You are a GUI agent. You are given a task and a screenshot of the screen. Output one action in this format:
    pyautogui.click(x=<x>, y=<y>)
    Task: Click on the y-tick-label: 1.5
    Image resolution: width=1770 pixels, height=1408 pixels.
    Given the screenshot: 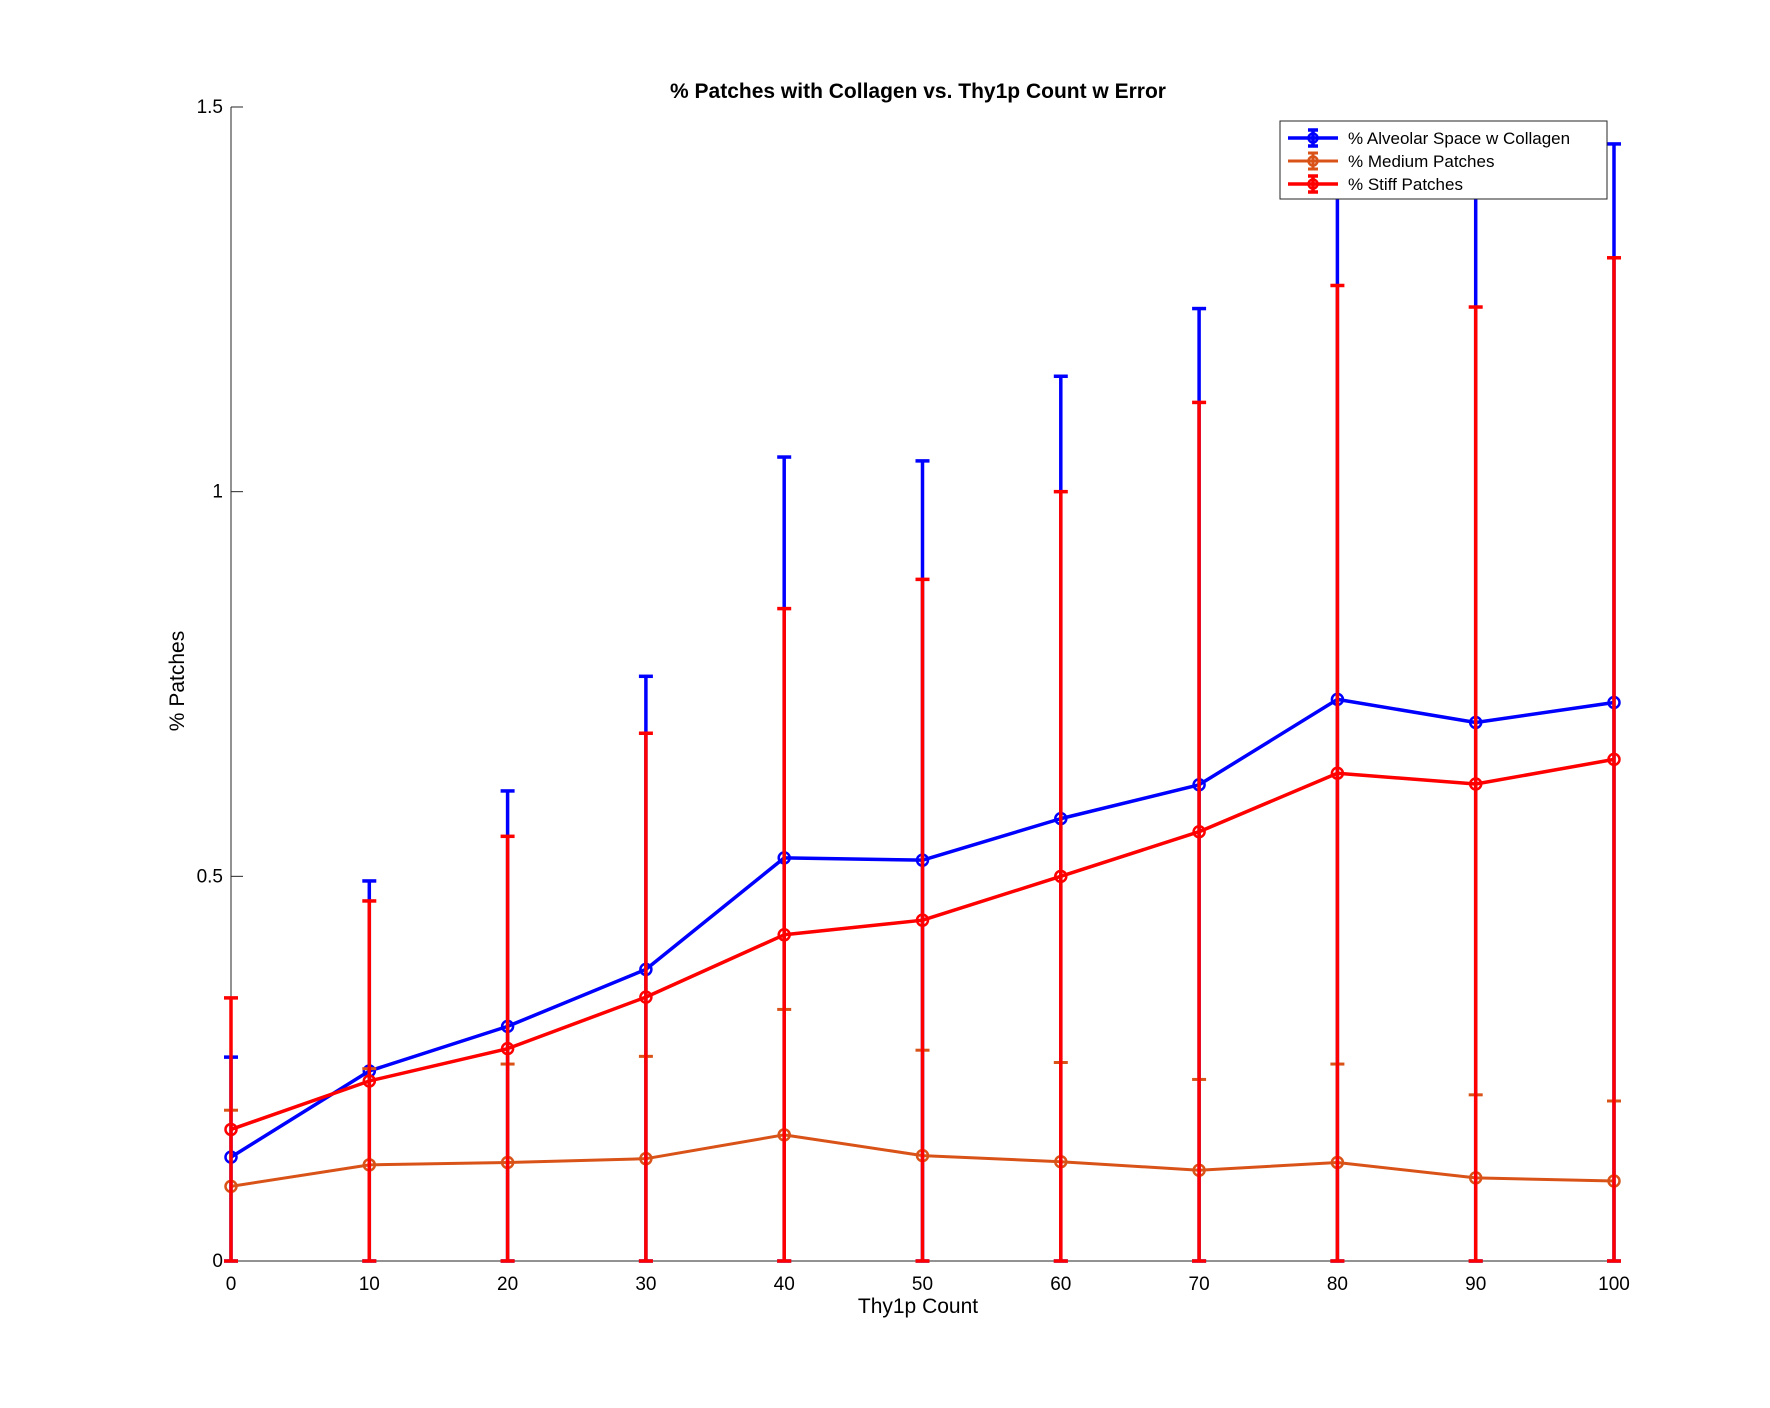 What is the action you would take?
    pyautogui.click(x=210, y=107)
    